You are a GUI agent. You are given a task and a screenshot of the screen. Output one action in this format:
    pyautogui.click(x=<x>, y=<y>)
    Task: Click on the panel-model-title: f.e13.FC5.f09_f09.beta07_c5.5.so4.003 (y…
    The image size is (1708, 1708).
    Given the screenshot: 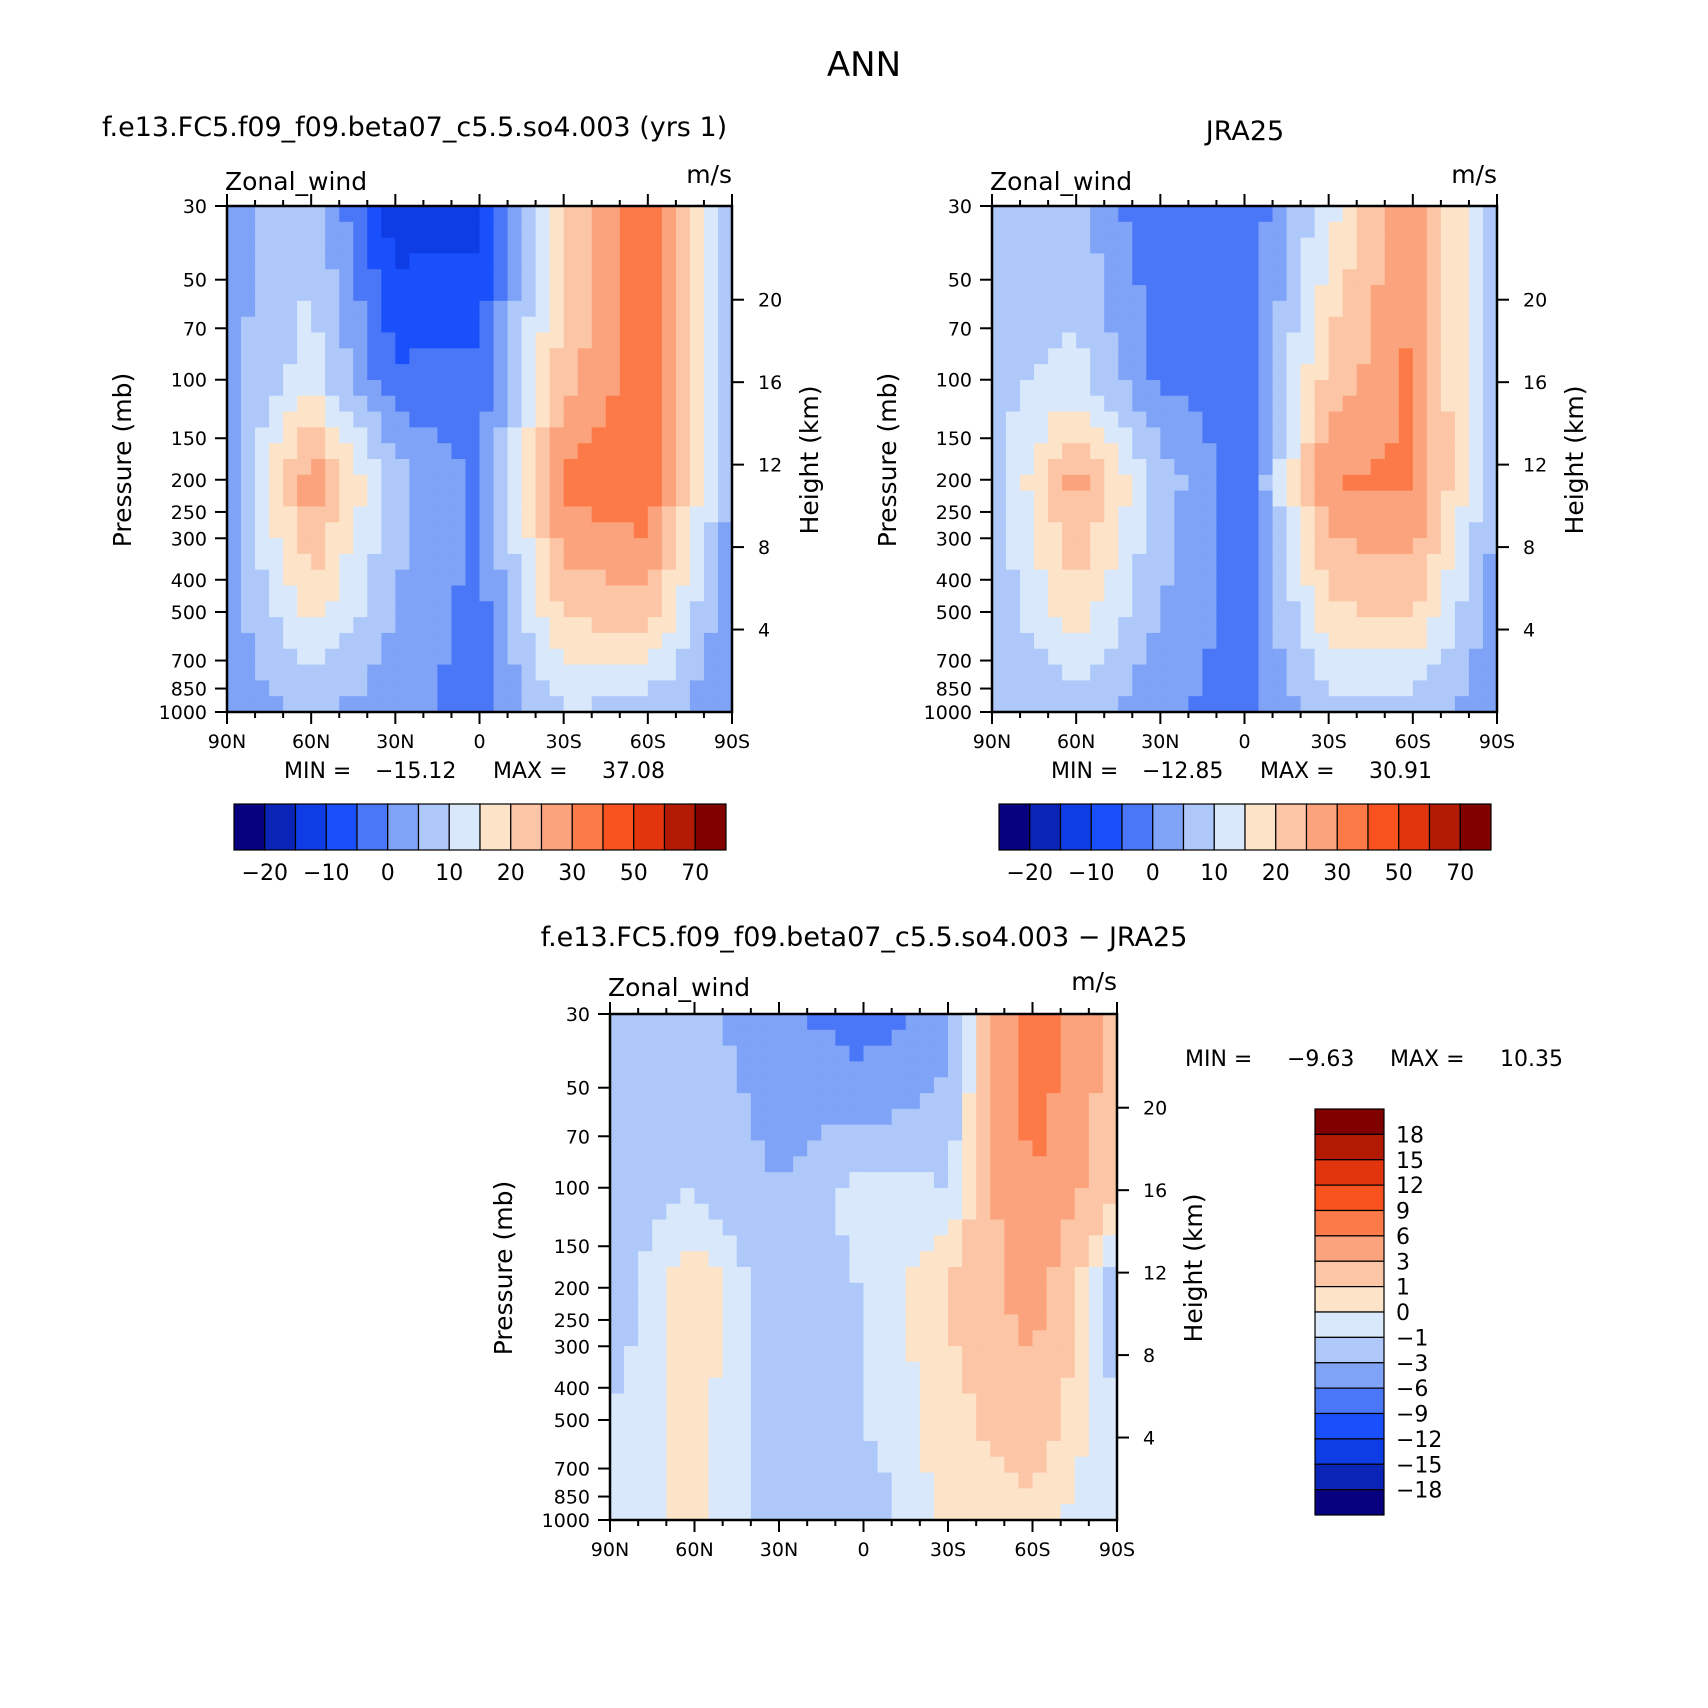 What is the action you would take?
    pyautogui.click(x=414, y=127)
    